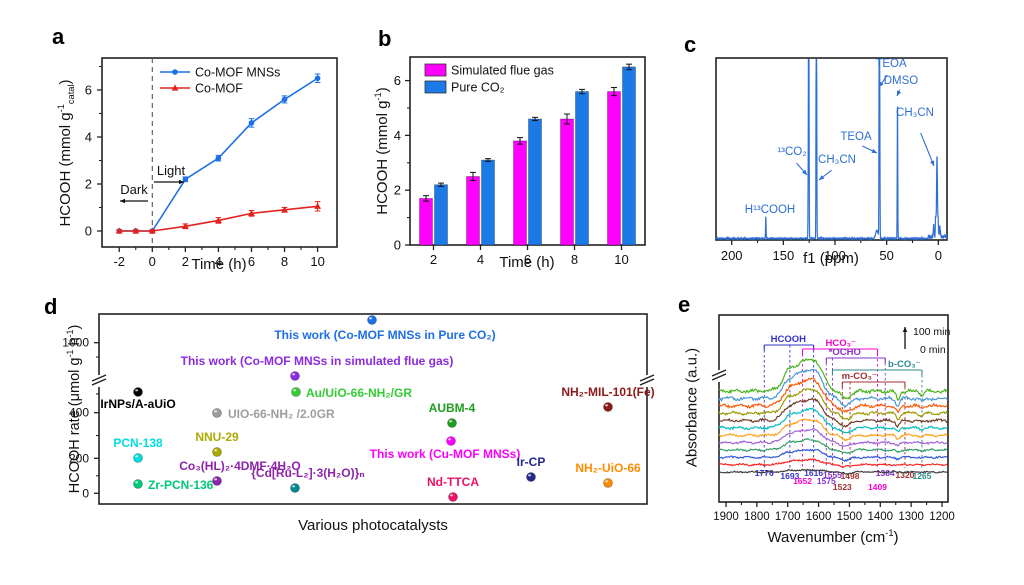 The width and height of the screenshot is (1024, 585). Describe the element at coordinates (217, 437) in the screenshot. I see `point-label: NNU-29` at that location.